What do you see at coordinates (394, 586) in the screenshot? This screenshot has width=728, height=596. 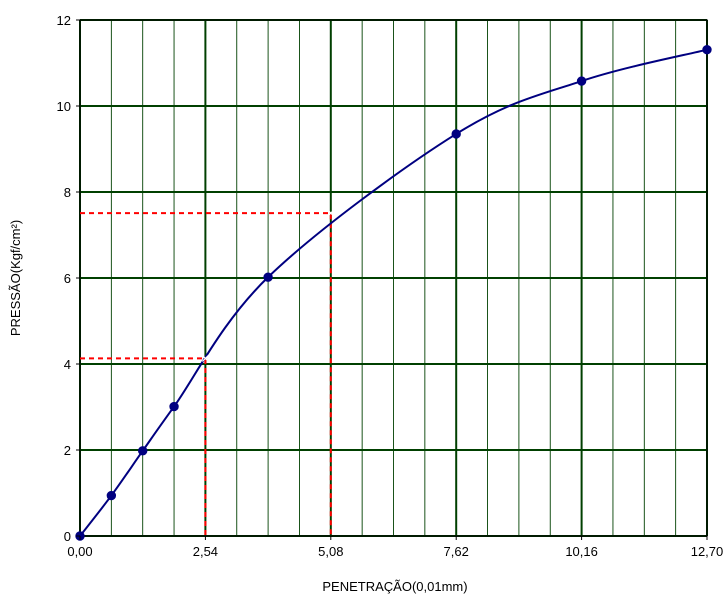 I see `x-axis-title: PENETRAÇÃO(0,01mm)` at bounding box center [394, 586].